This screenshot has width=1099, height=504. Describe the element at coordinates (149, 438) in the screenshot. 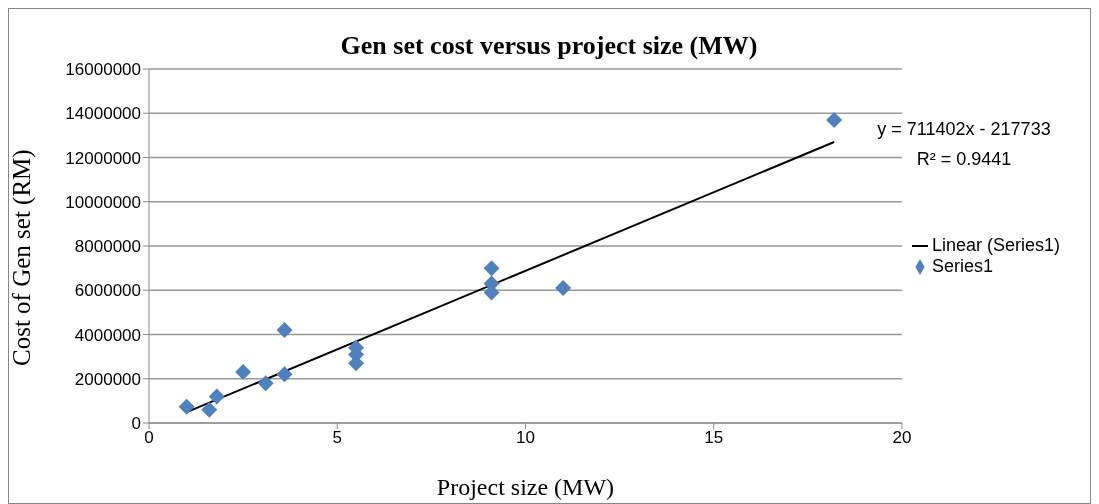

I see `x-tick-label: 0` at that location.